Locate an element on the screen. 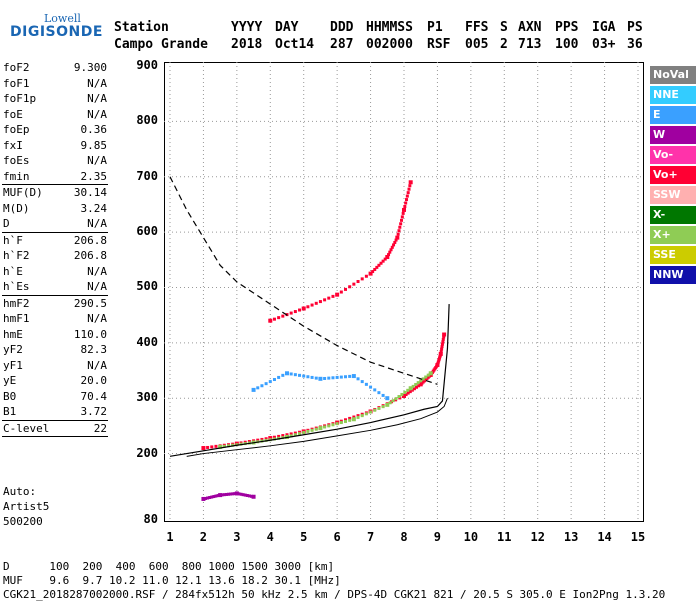 The image size is (700, 601). y-tick-label: 800 is located at coordinates (147, 120).